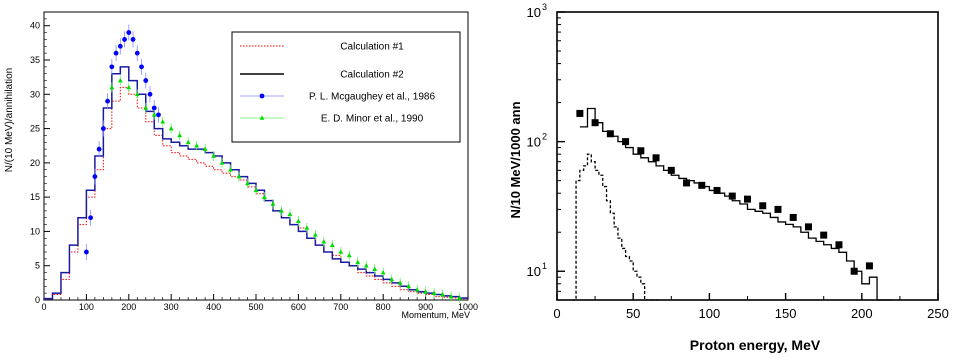  What do you see at coordinates (9, 120) in the screenshot?
I see `y-axis-label: N/(10 MeV)/annihilation` at bounding box center [9, 120].